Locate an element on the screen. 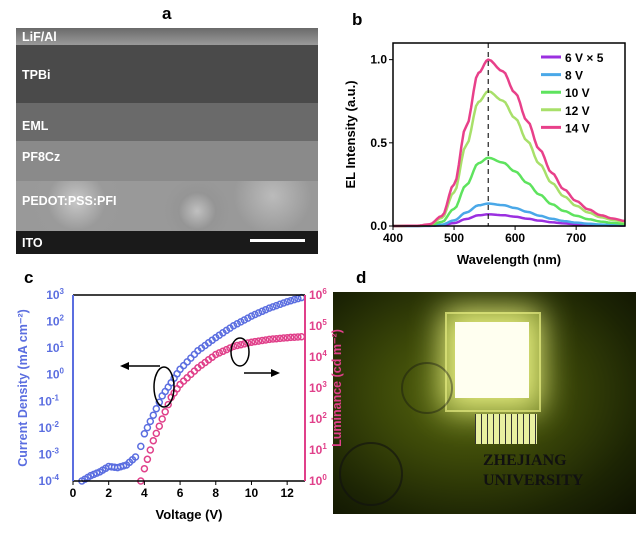 The height and width of the screenshot is (542, 640). legend-label-1: 8 V is located at coordinates (574, 76).